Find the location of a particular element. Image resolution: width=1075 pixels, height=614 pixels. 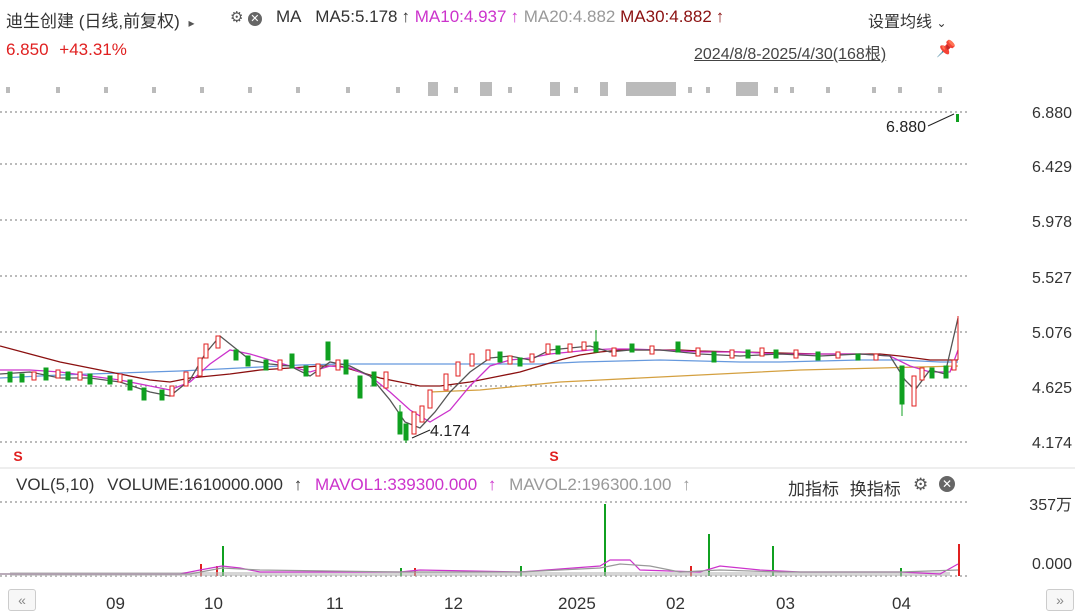

ma20-value: MA20:4.882 is located at coordinates (569, 16).